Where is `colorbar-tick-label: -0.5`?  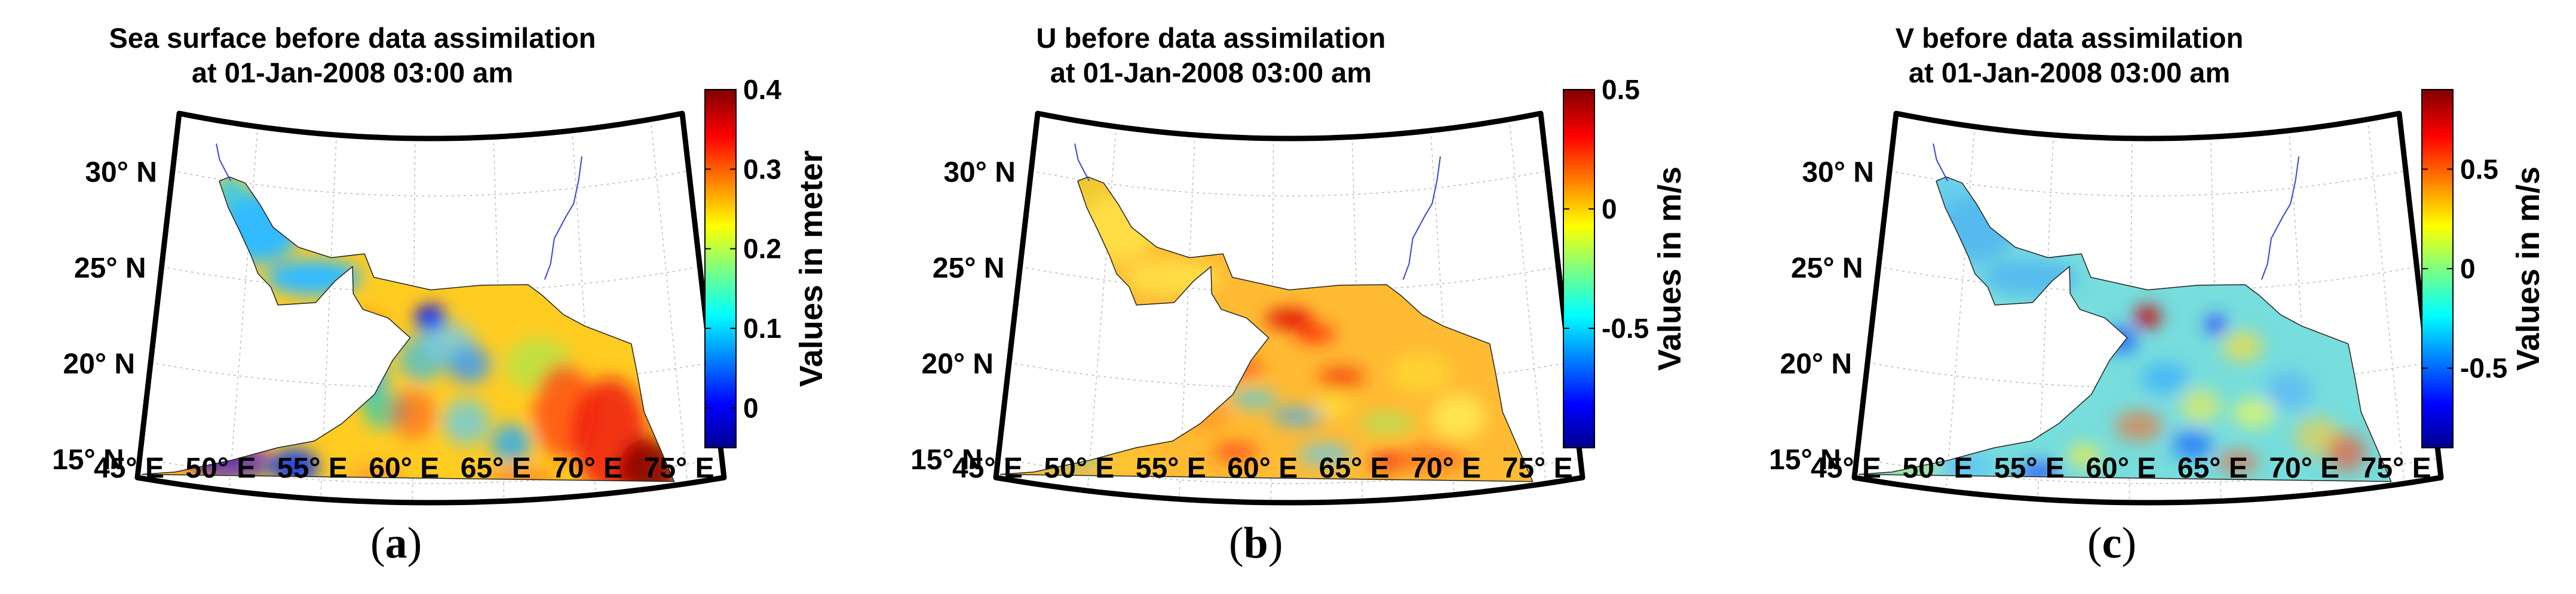
colorbar-tick-label: -0.5 is located at coordinates (2483, 369).